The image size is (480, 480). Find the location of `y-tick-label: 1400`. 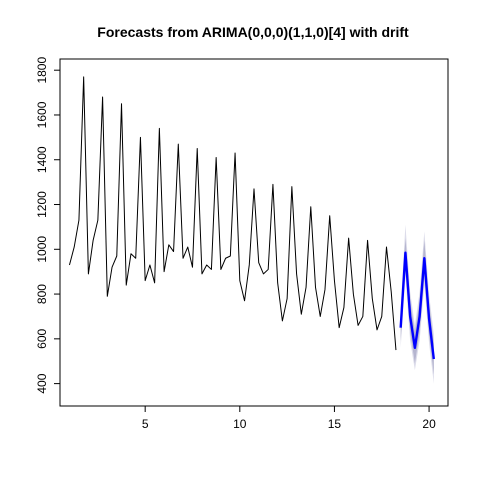

y-tick-label: 1400 is located at coordinates (42, 159).